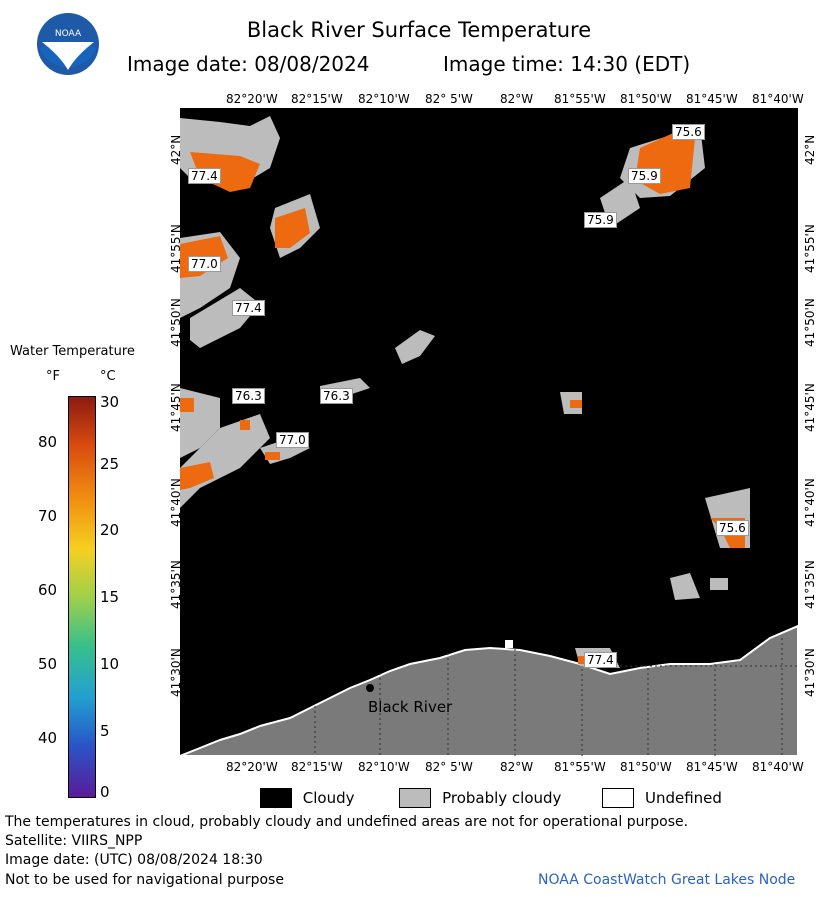  Describe the element at coordinates (810, 322) in the screenshot. I see `lat-tick: 41°50'N` at that location.